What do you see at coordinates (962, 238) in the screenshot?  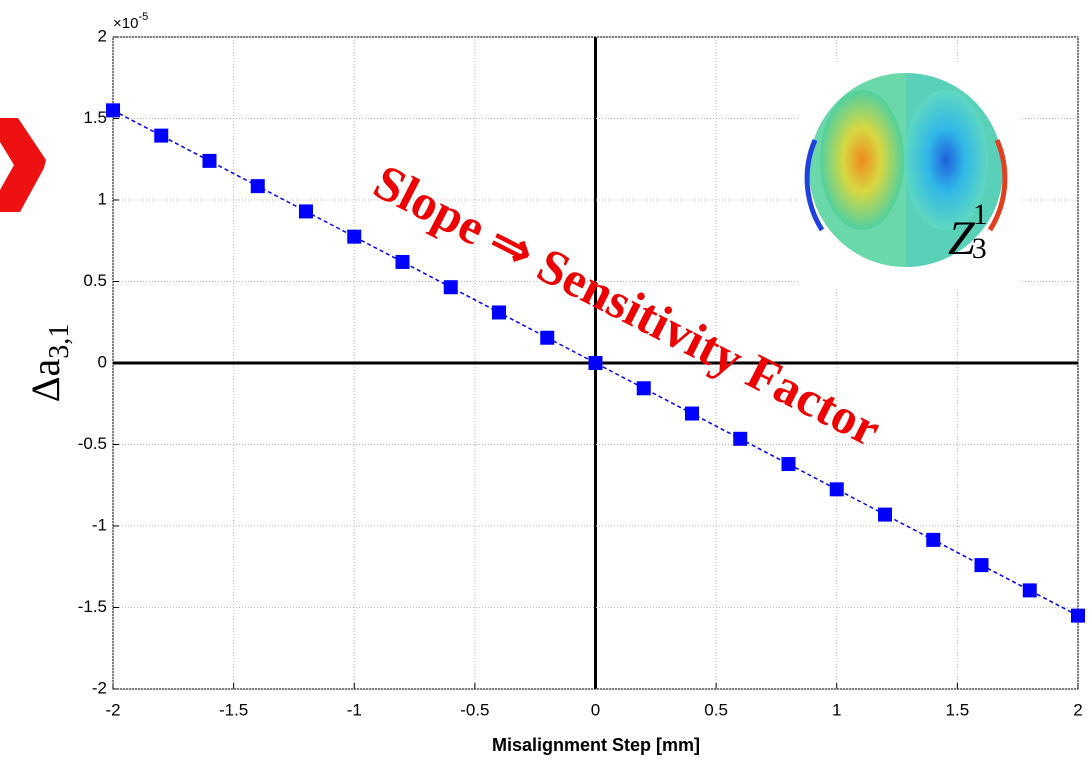 I see `inset-label-text: Z` at bounding box center [962, 238].